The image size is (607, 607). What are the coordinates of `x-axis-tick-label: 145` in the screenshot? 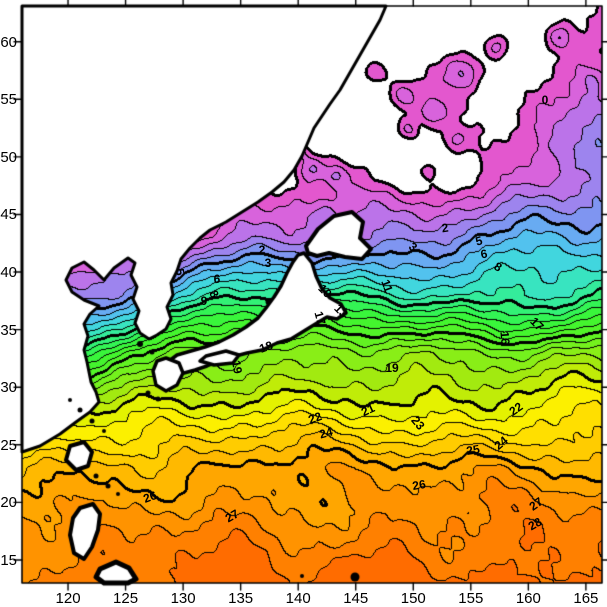 It's located at (356, 598).